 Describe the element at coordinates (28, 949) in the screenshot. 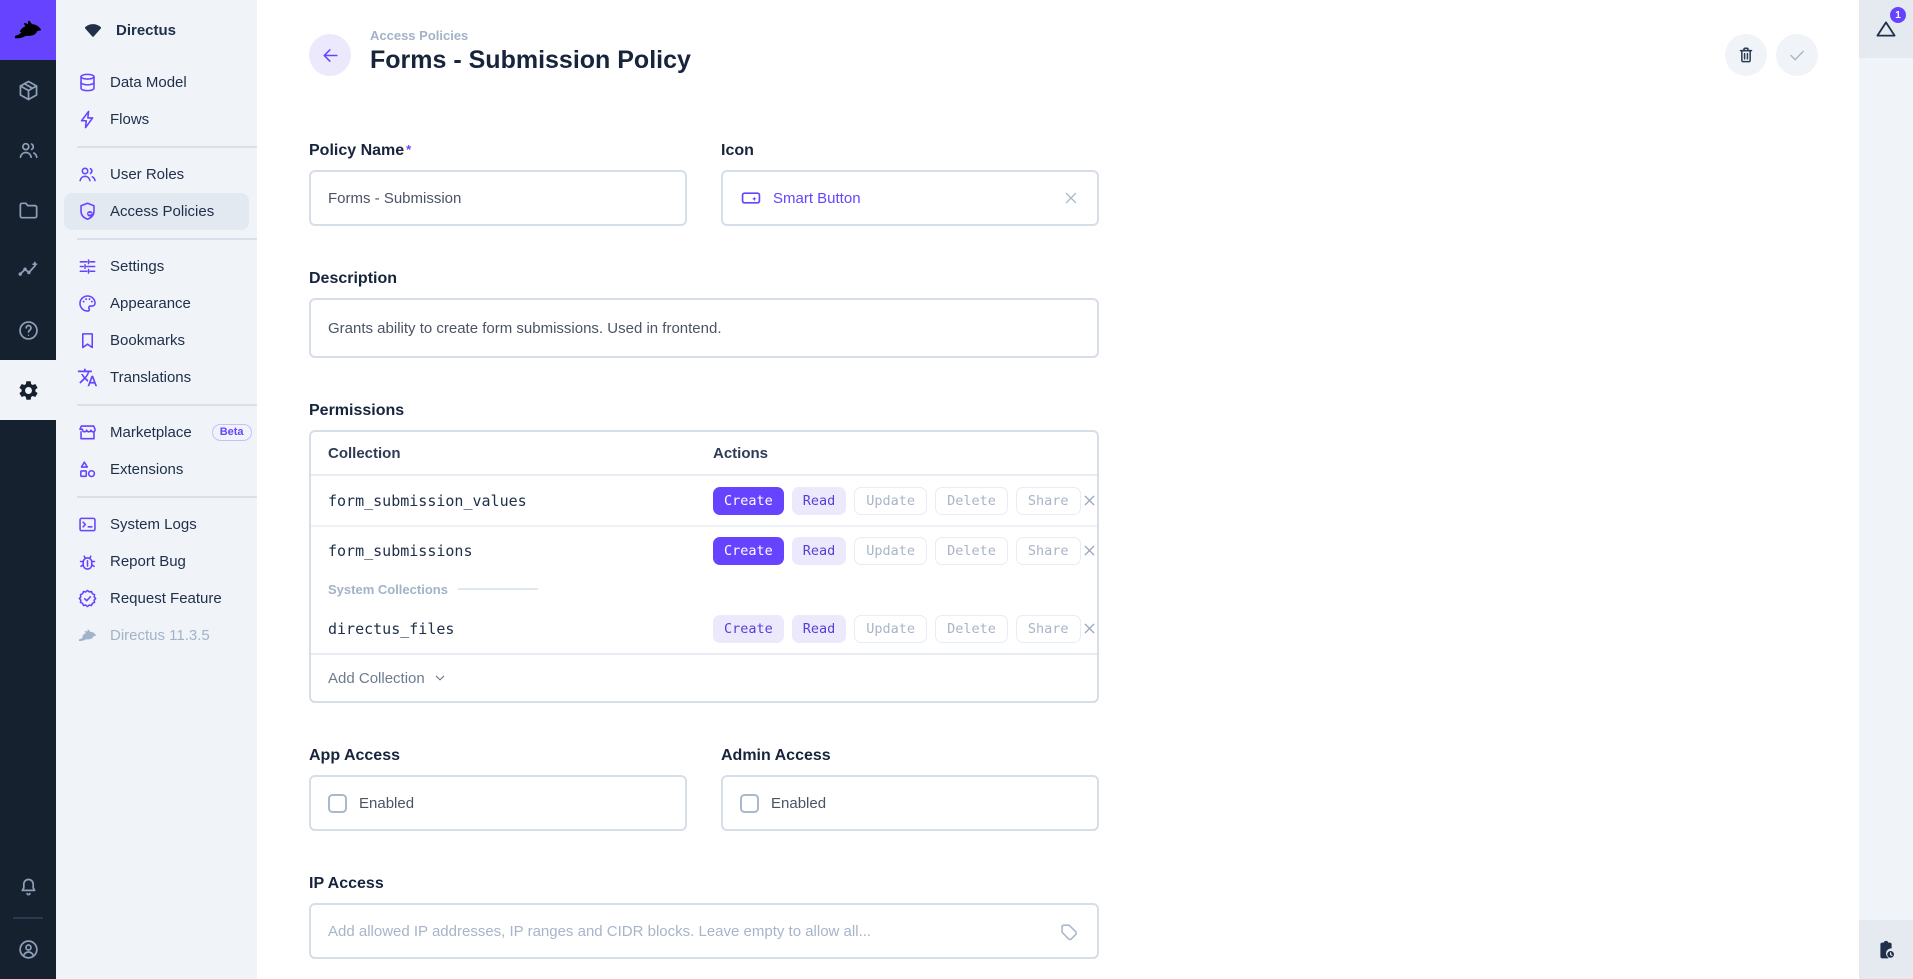

I see `account-button` at that location.